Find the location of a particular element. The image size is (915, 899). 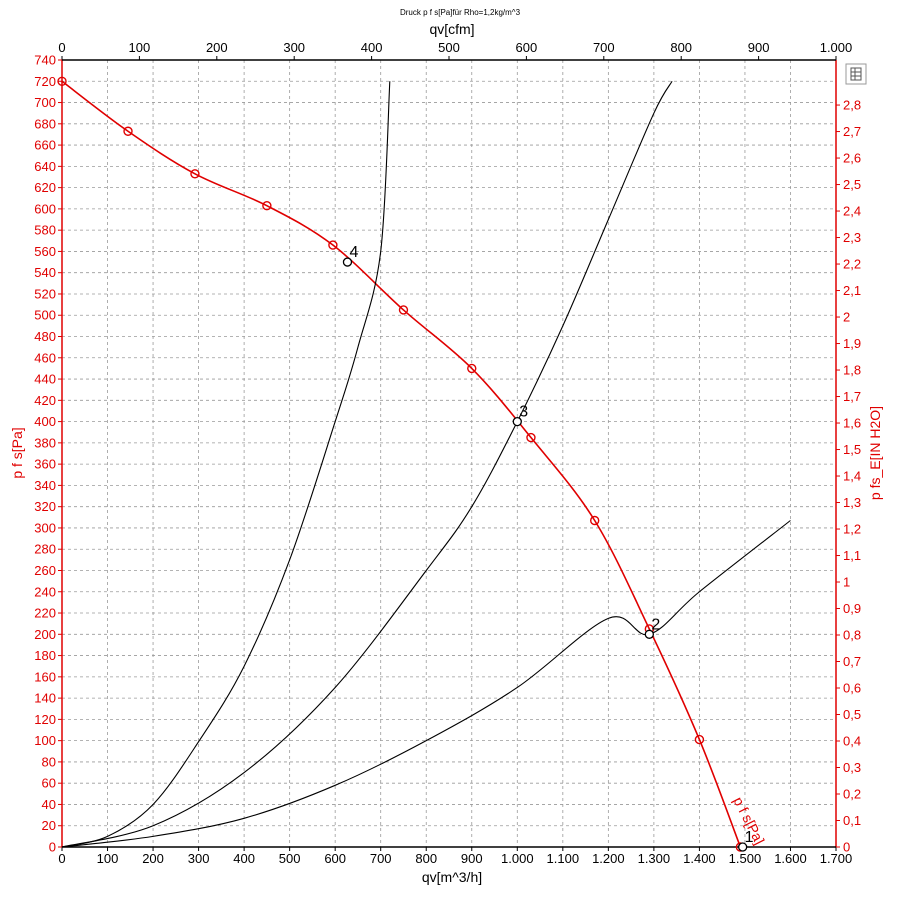

x-tick-label: 800 is located at coordinates (426, 858).